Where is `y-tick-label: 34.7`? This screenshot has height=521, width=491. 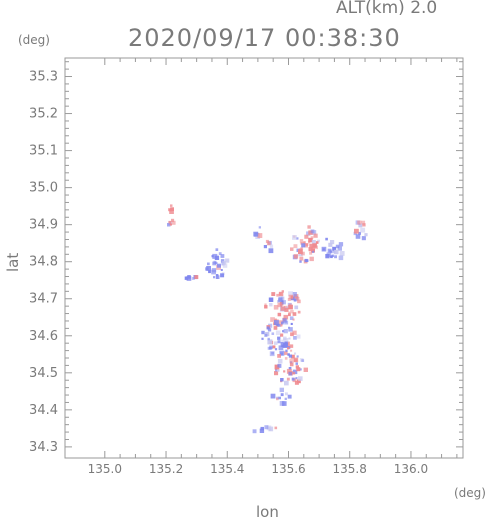 y-tick-label: 34.7 is located at coordinates (43, 299).